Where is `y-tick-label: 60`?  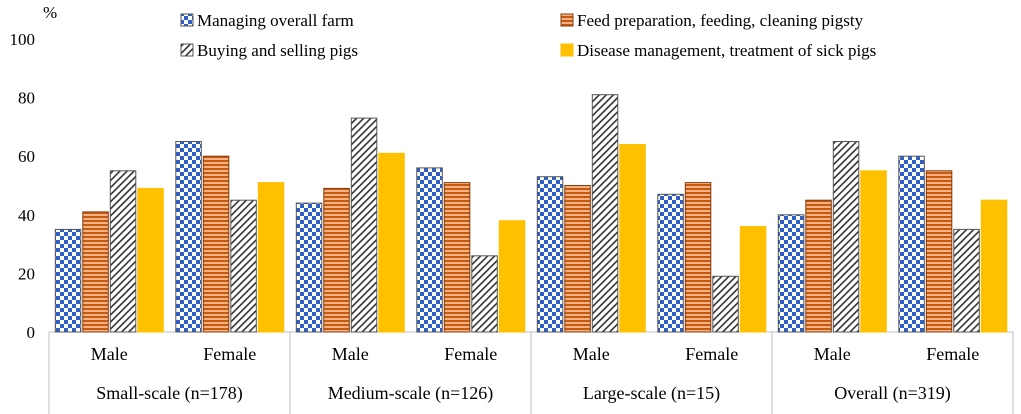
y-tick-label: 60 is located at coordinates (26, 156).